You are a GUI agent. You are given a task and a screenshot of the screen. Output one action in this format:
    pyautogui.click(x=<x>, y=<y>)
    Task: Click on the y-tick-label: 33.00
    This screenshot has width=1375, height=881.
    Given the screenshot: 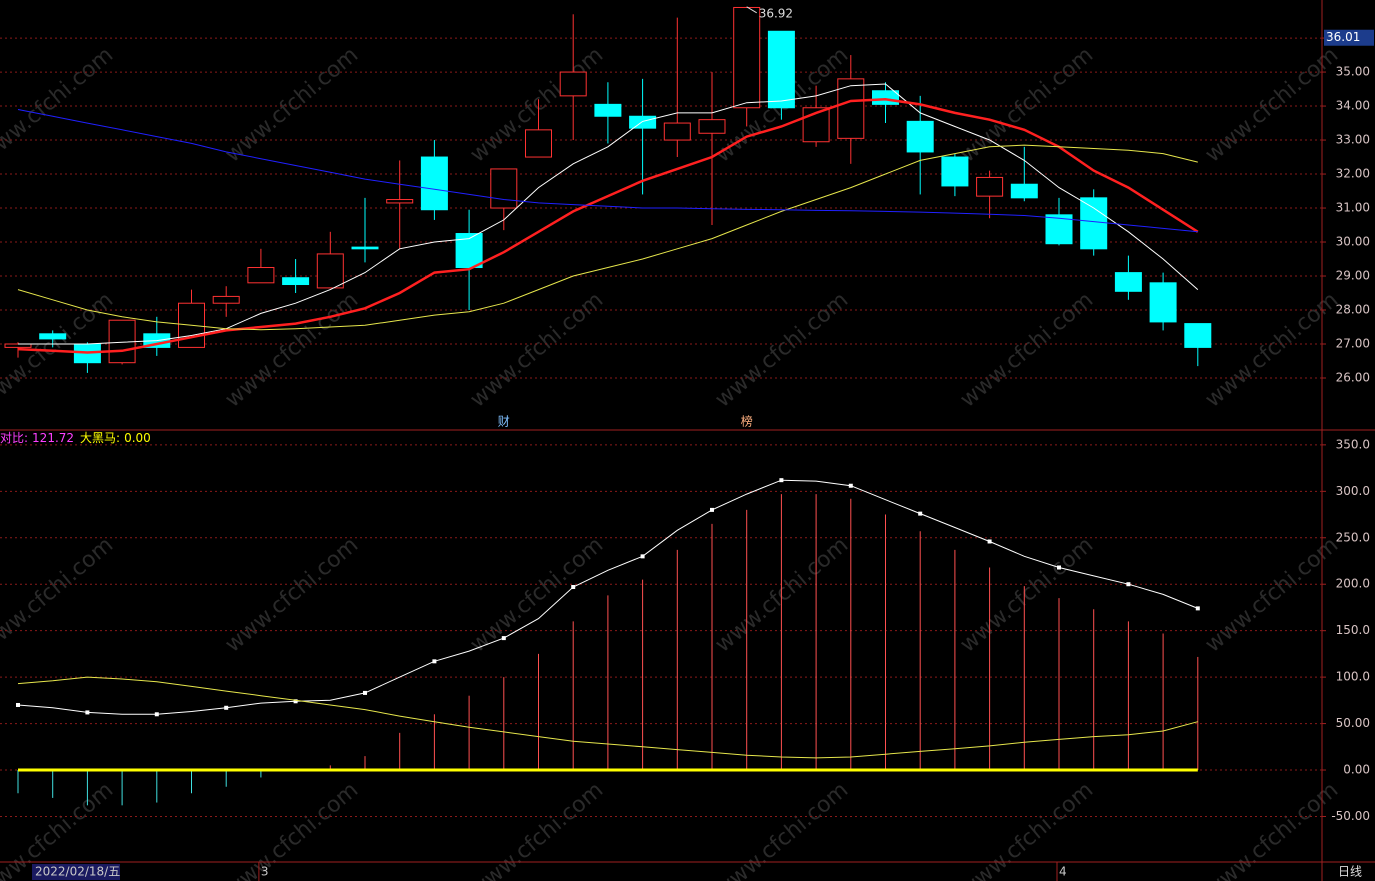 What is the action you would take?
    pyautogui.click(x=1353, y=140)
    